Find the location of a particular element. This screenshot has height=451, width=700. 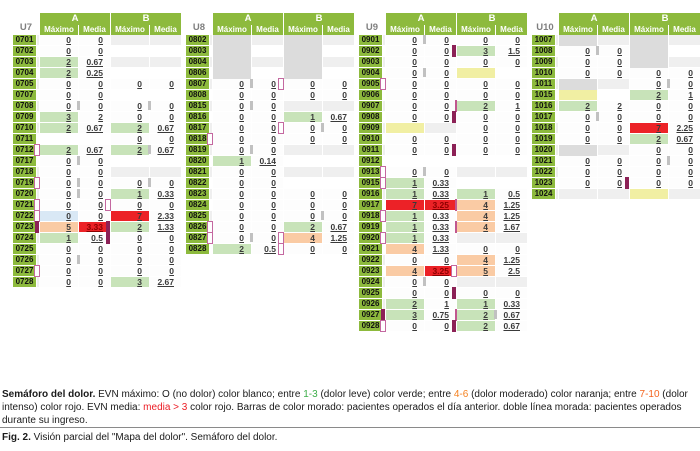

unit-label: U9 is located at coordinates (372, 27).